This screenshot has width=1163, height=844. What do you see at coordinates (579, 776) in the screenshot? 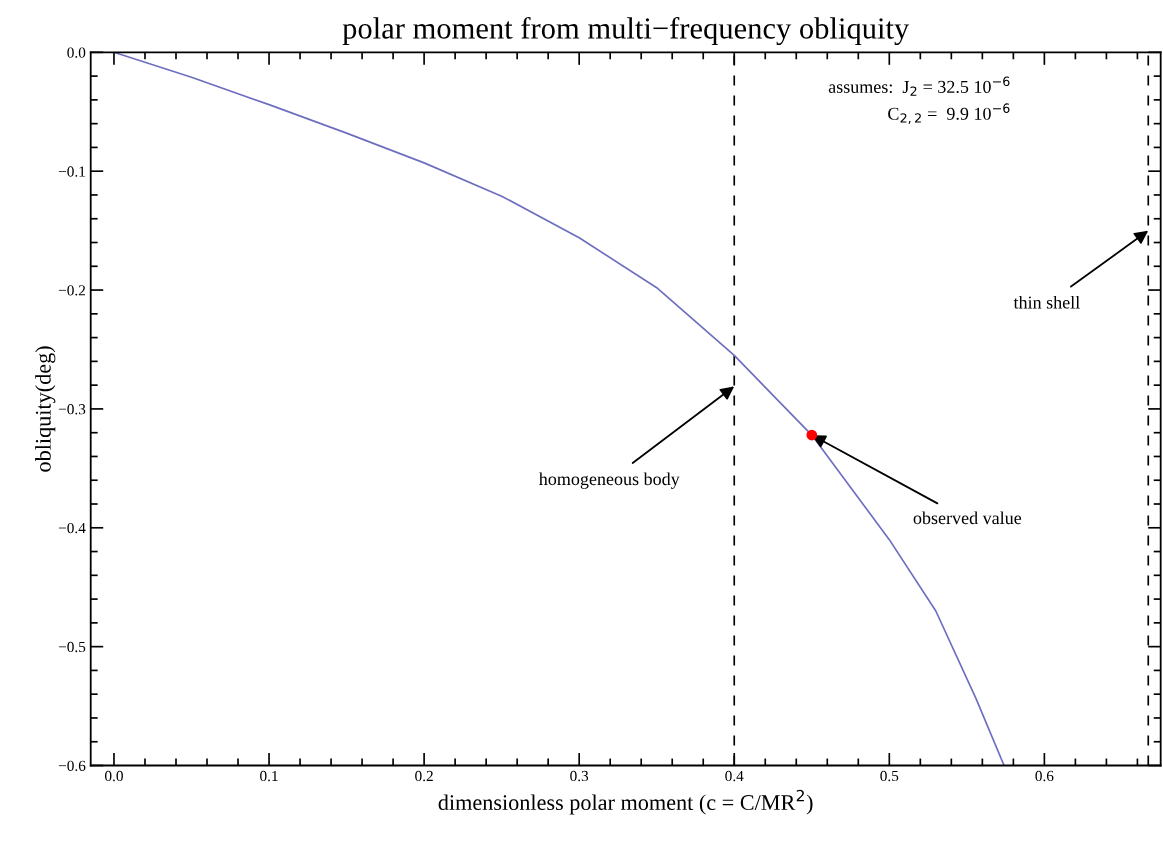
I see `x-tick-label: 0.3` at bounding box center [579, 776].